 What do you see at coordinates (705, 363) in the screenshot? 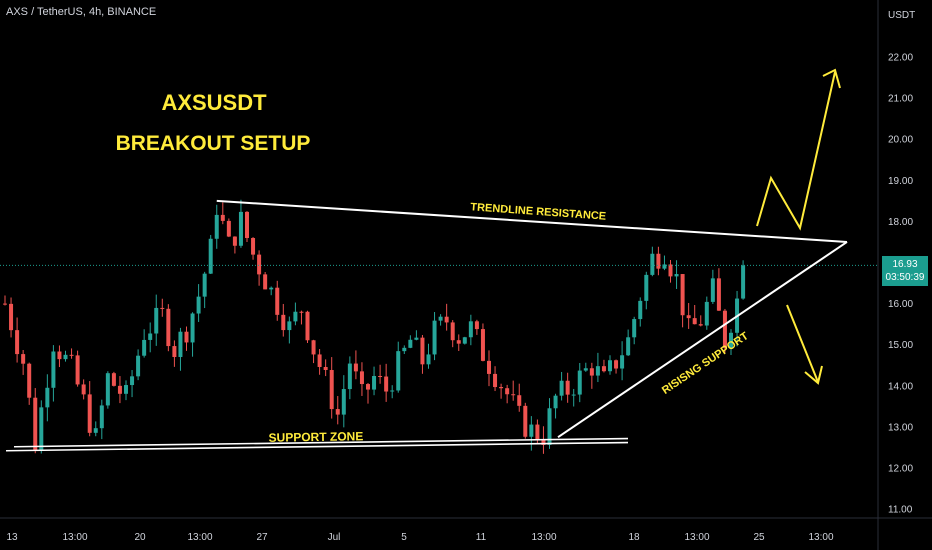
I see `rising-support-label: RISISNG SUPPORT` at bounding box center [705, 363].